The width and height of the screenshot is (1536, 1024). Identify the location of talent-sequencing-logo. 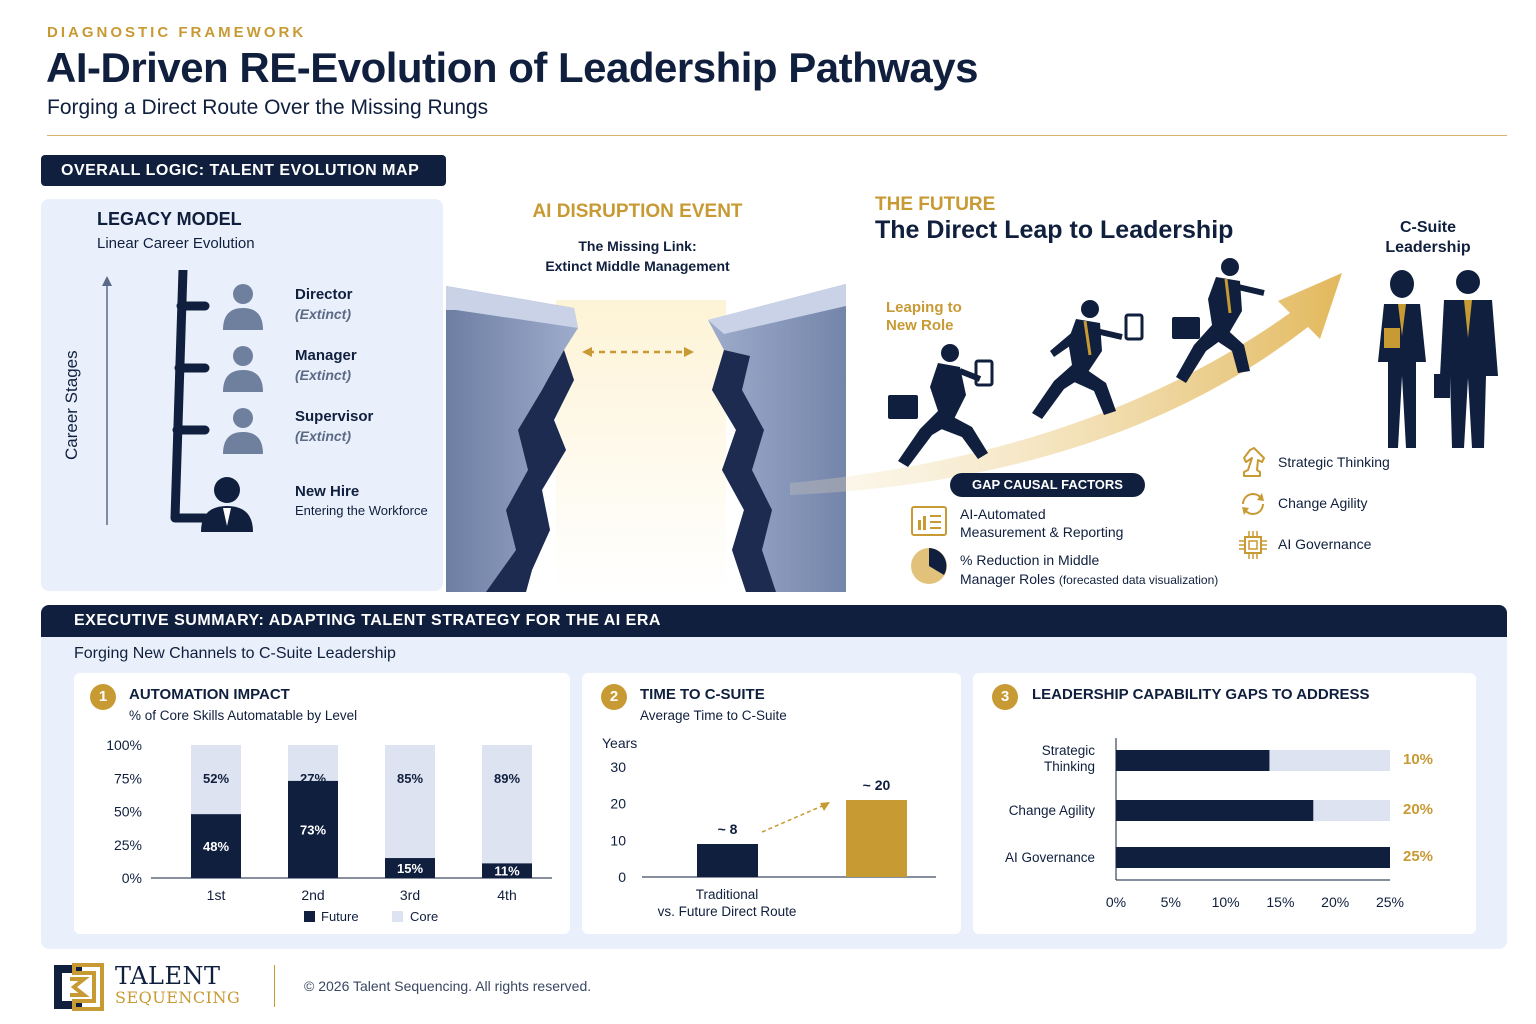
(79, 987).